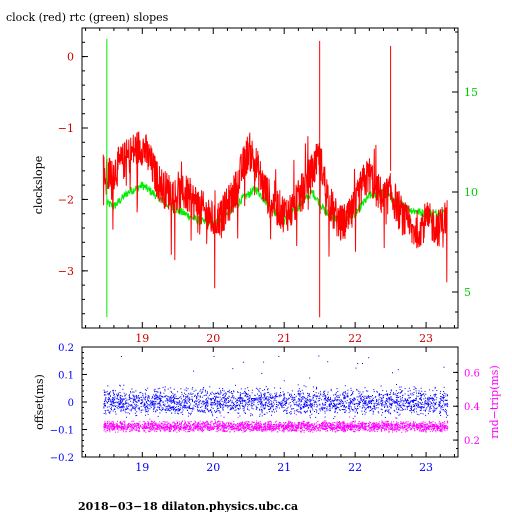  I want to click on slope-x-tick-label: 22, so click(355, 338).